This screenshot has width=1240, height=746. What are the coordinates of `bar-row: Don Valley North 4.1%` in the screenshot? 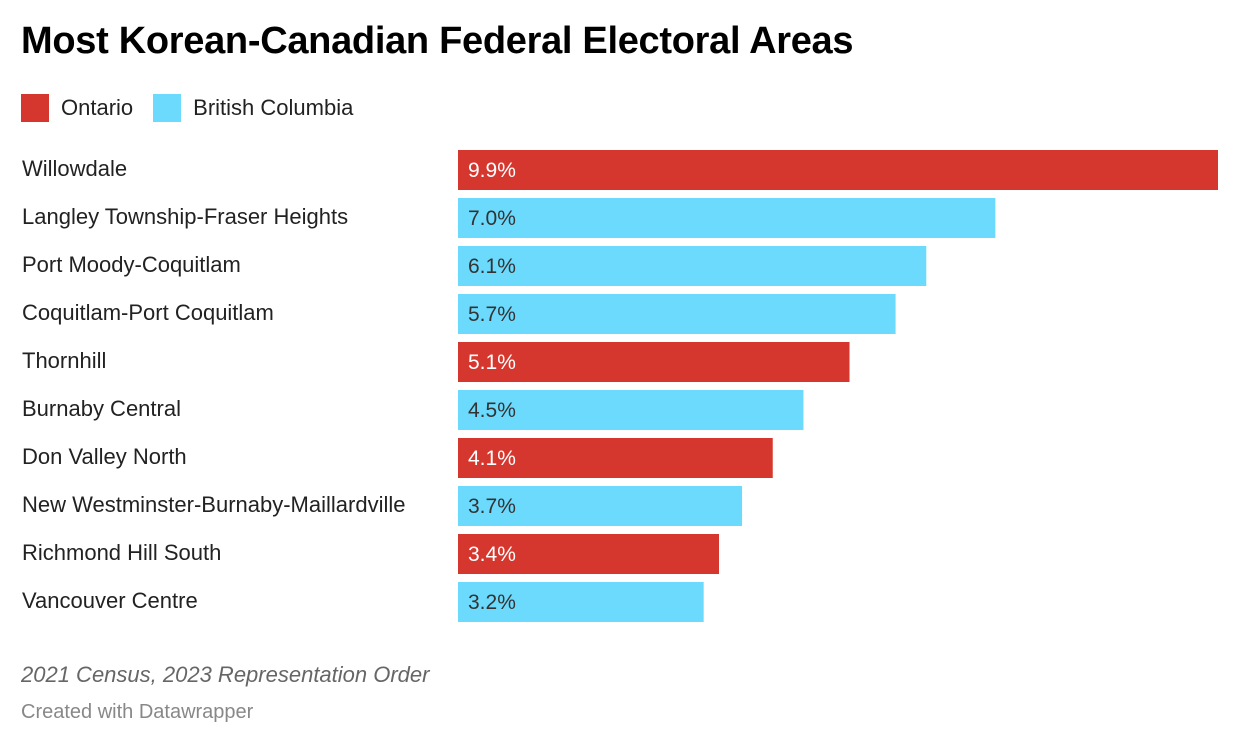 It's located at (397, 458).